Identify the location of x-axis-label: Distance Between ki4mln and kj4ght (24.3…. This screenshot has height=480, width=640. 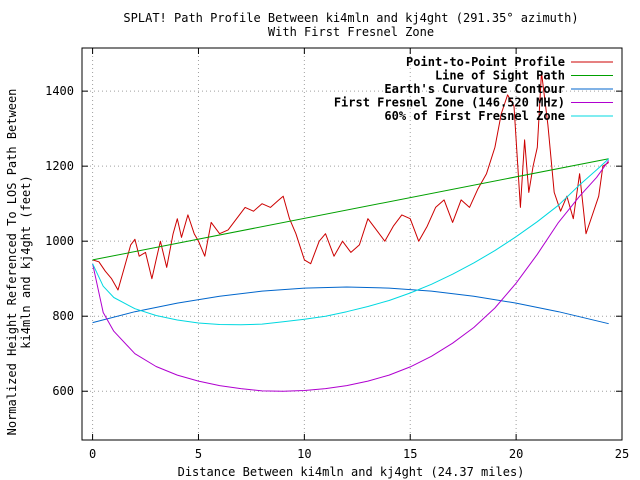
(351, 472).